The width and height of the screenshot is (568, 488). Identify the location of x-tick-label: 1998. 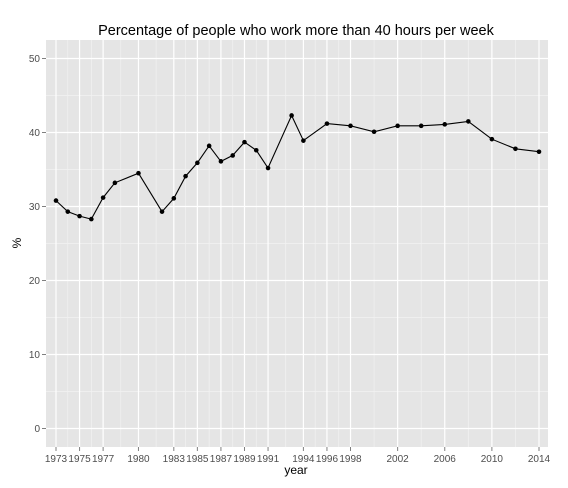
(350, 459).